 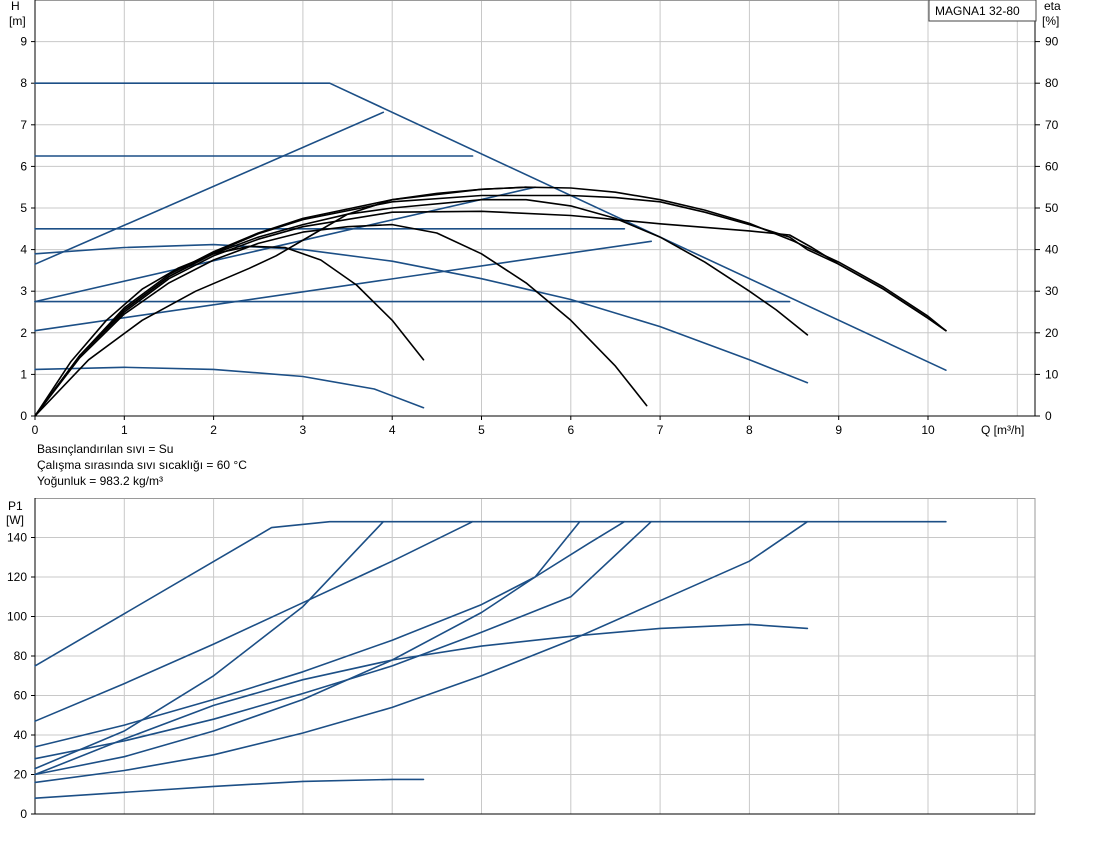 I want to click on y2-tick-label: 90, so click(x=1052, y=42).